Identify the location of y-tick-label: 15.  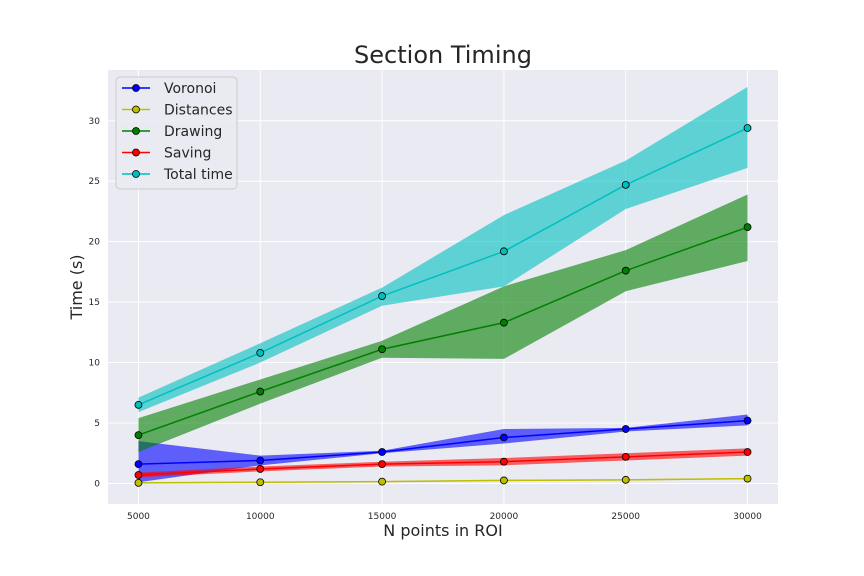
(94, 303).